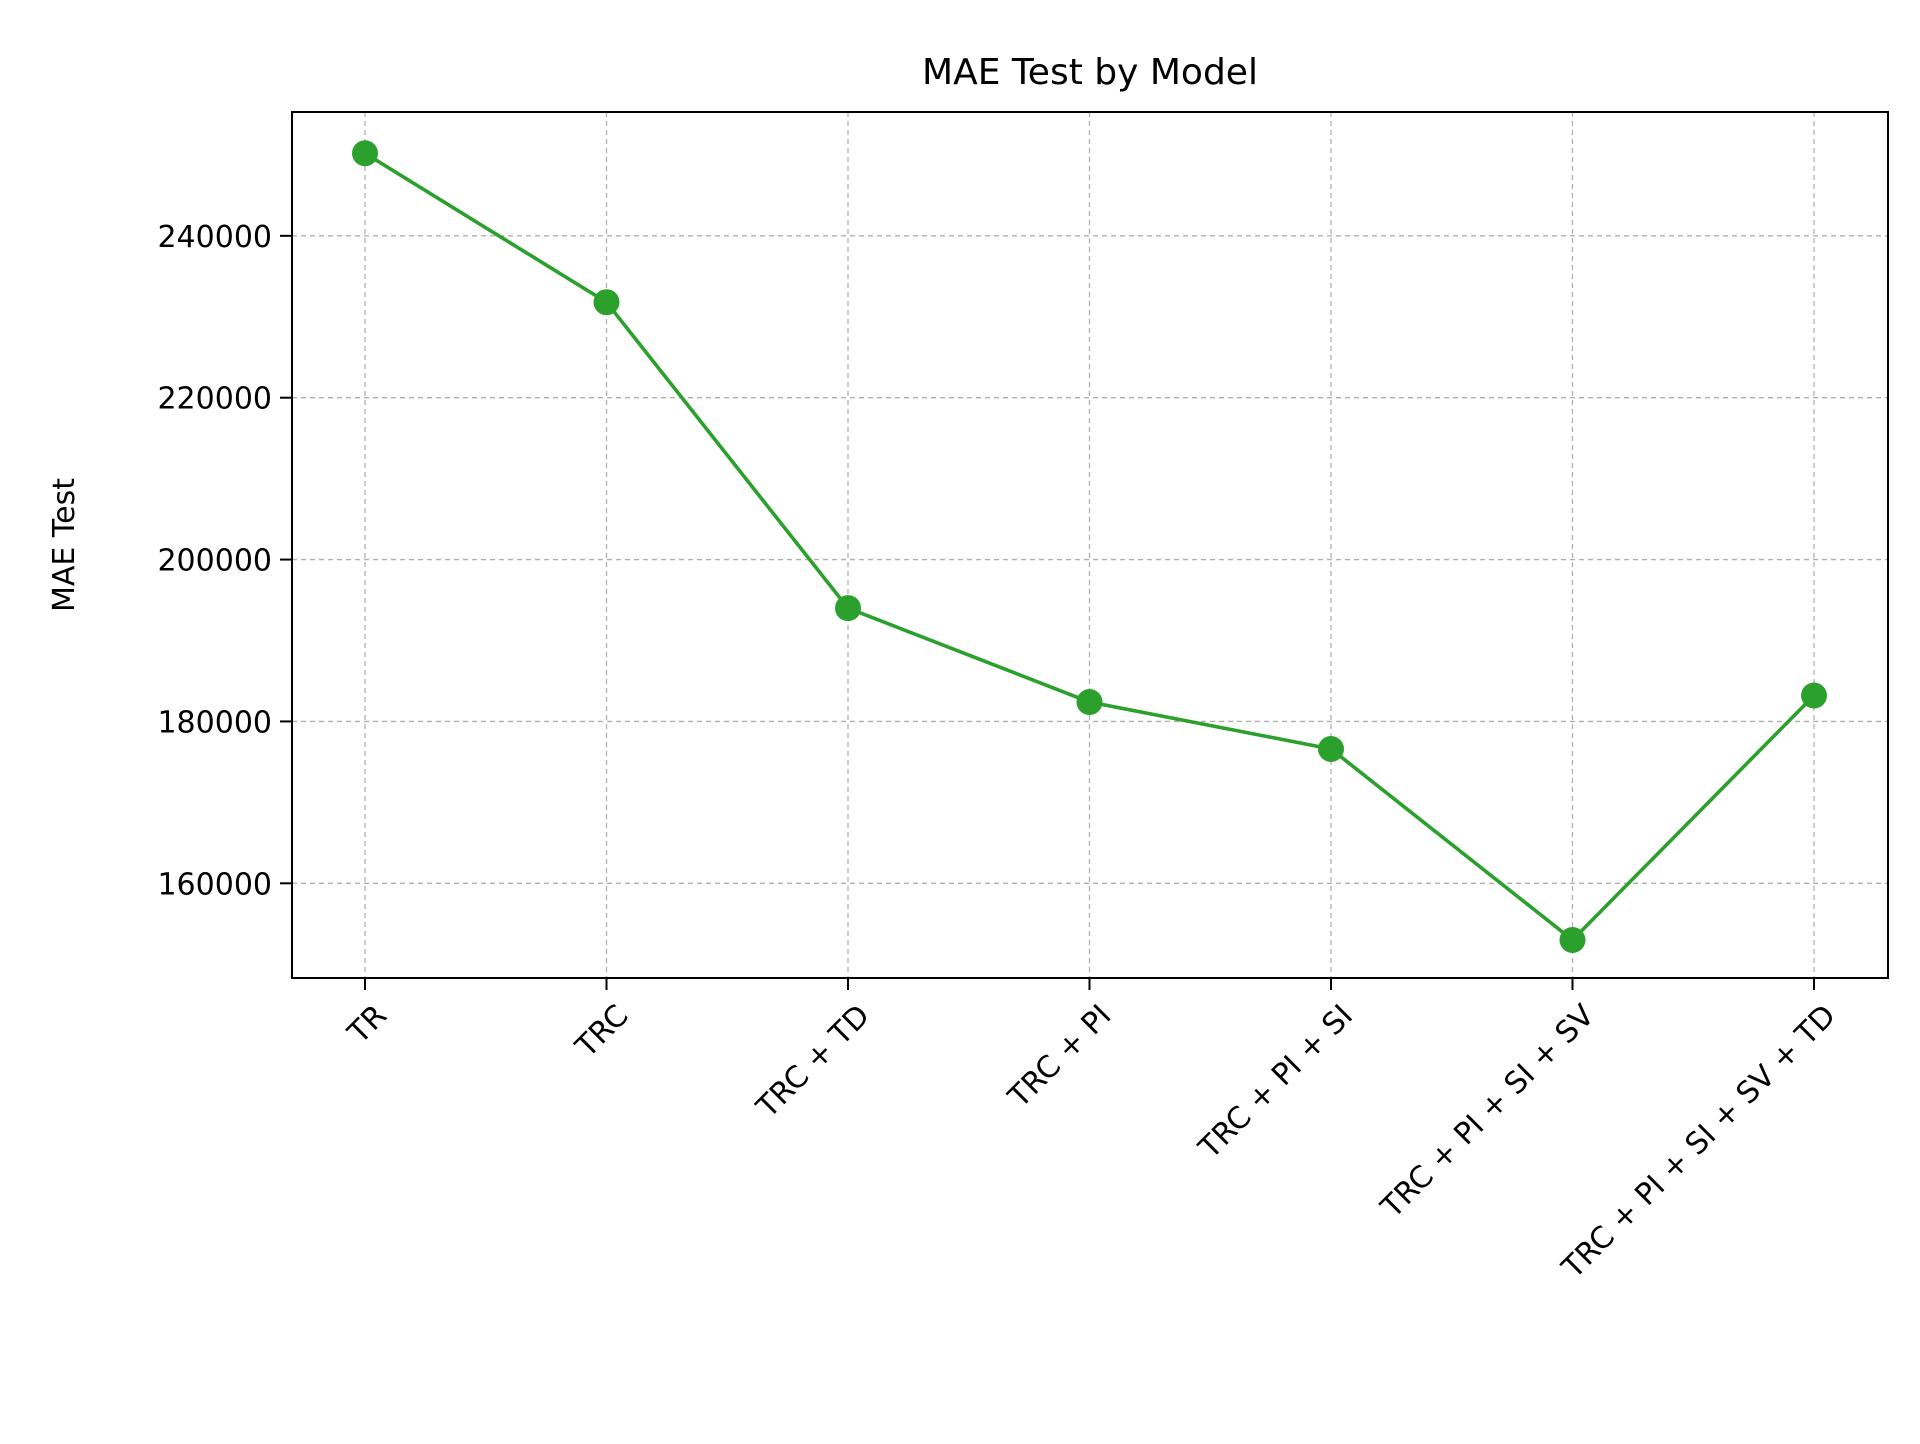 The image size is (1920, 1444). What do you see at coordinates (1276, 1082) in the screenshot?
I see `x-tick-label: TRC + PI + SI` at bounding box center [1276, 1082].